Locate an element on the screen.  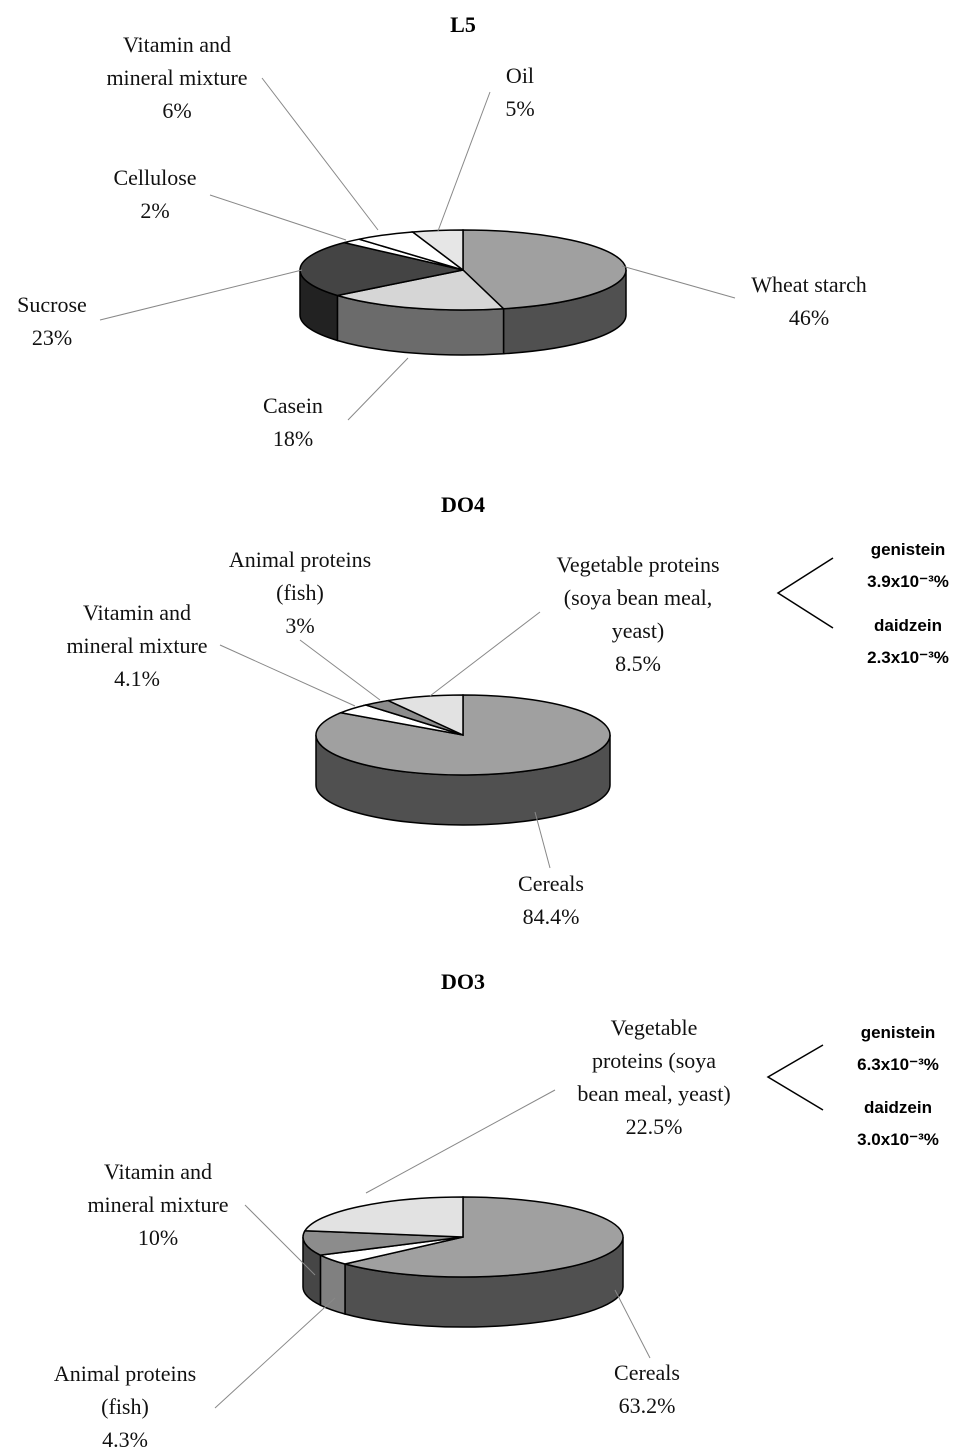
slice-label: Sucrose 23% is located at coordinates (52, 321).